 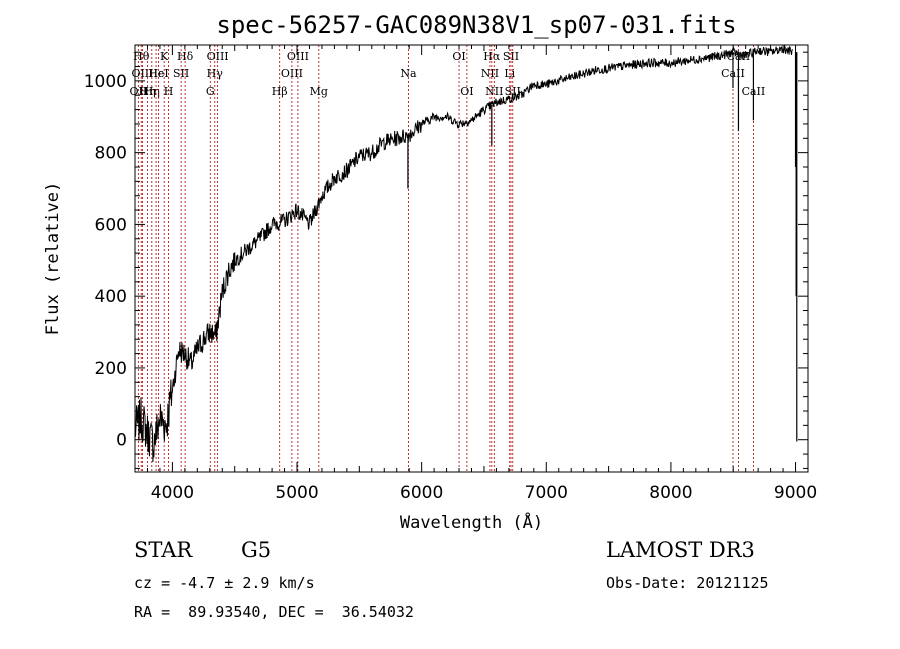 What do you see at coordinates (408, 73) in the screenshot?
I see `line-label: Na` at bounding box center [408, 73].